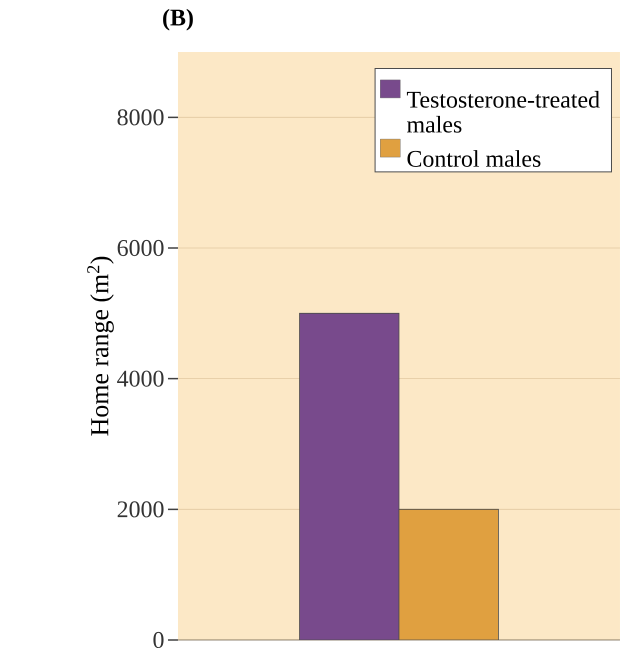  What do you see at coordinates (140, 117) in the screenshot?
I see `y-tick-label: 8000` at bounding box center [140, 117].